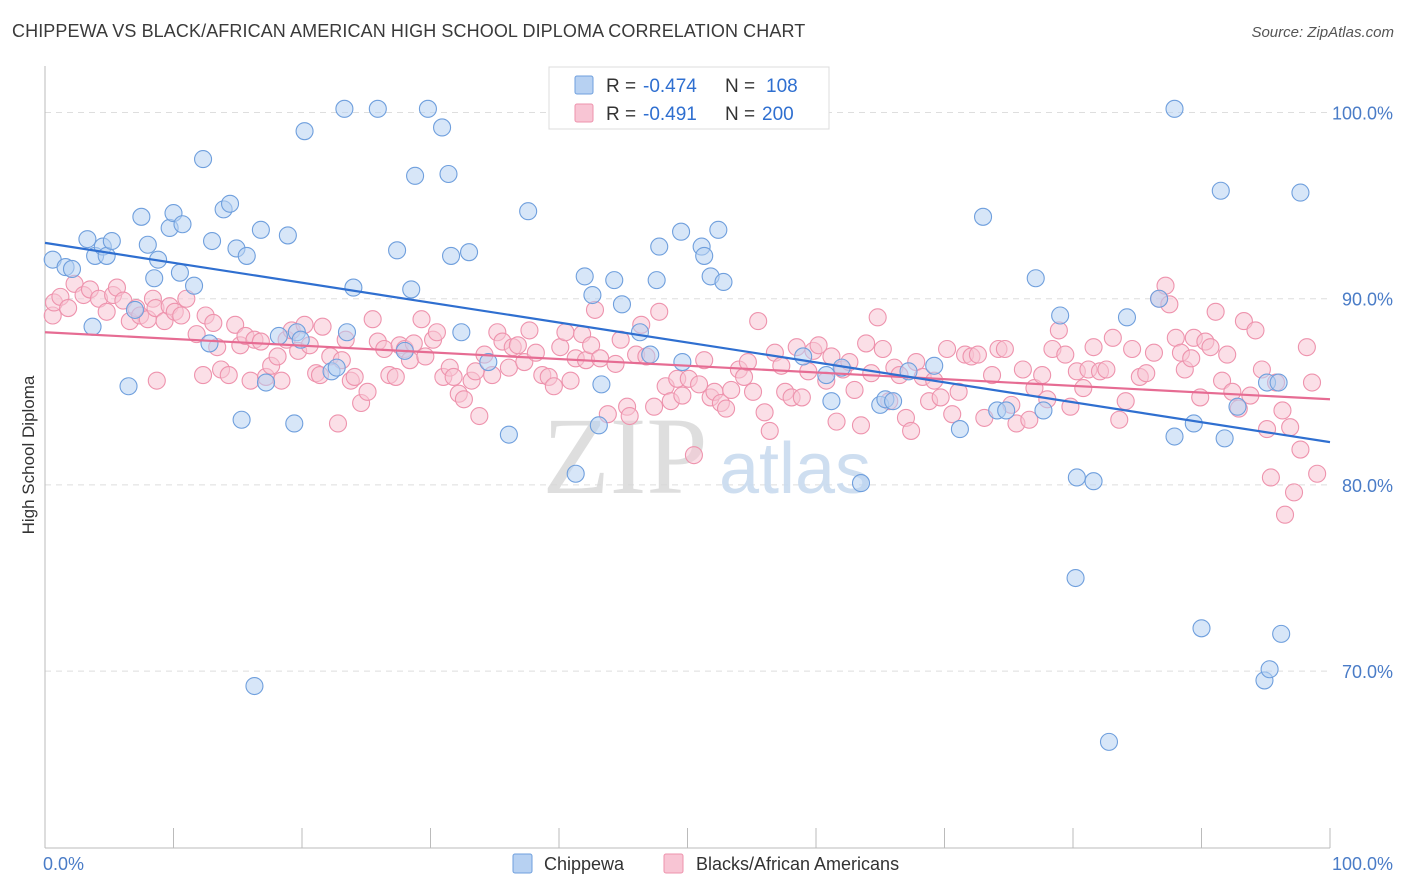 The height and width of the screenshot is (892, 1406). I want to click on y-tick-label: 100.0%, so click(1362, 114).